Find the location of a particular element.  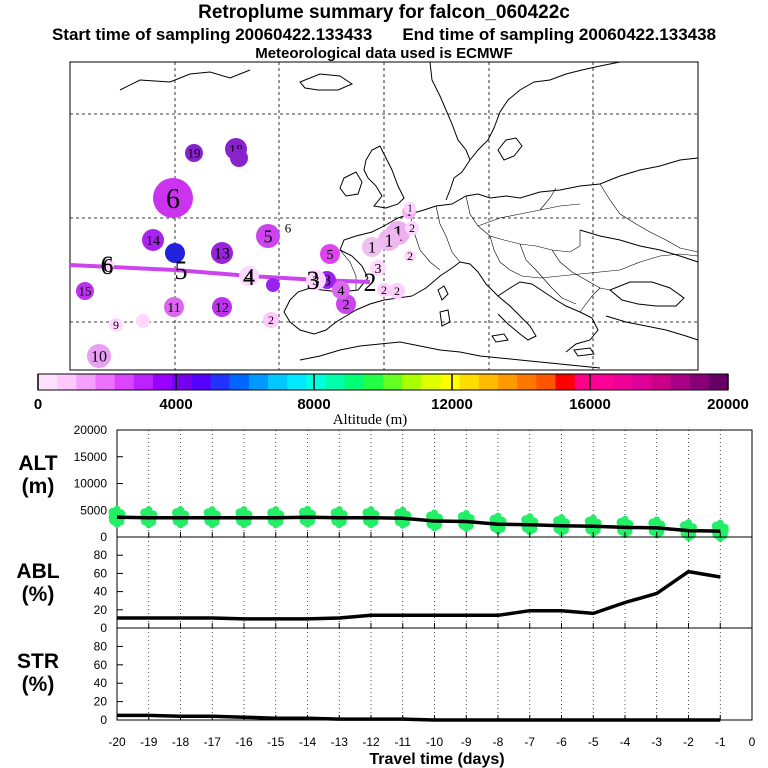

x-tick-label: -8 is located at coordinates (498, 742).